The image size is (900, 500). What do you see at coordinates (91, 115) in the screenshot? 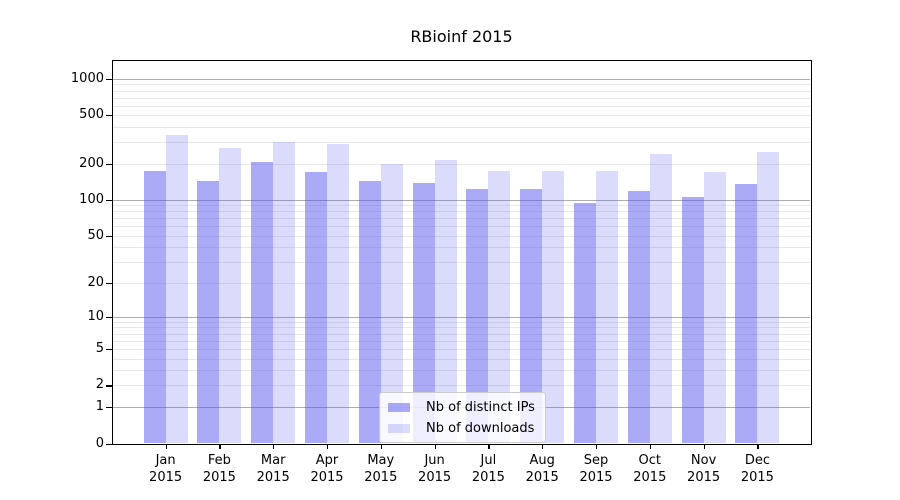
I see `y-tick-label: 500` at bounding box center [91, 115].